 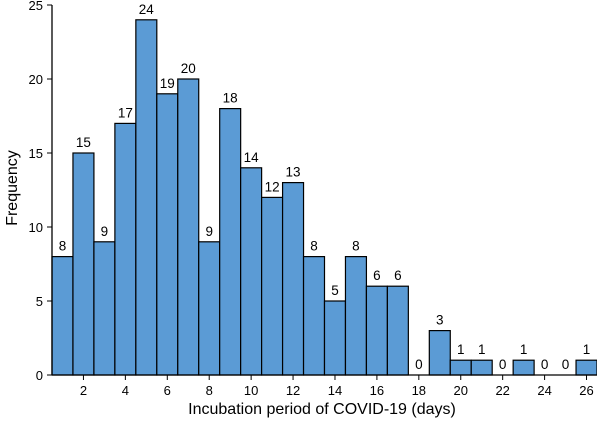 What do you see at coordinates (440, 320) in the screenshot?
I see `bar-label-19: 3` at bounding box center [440, 320].